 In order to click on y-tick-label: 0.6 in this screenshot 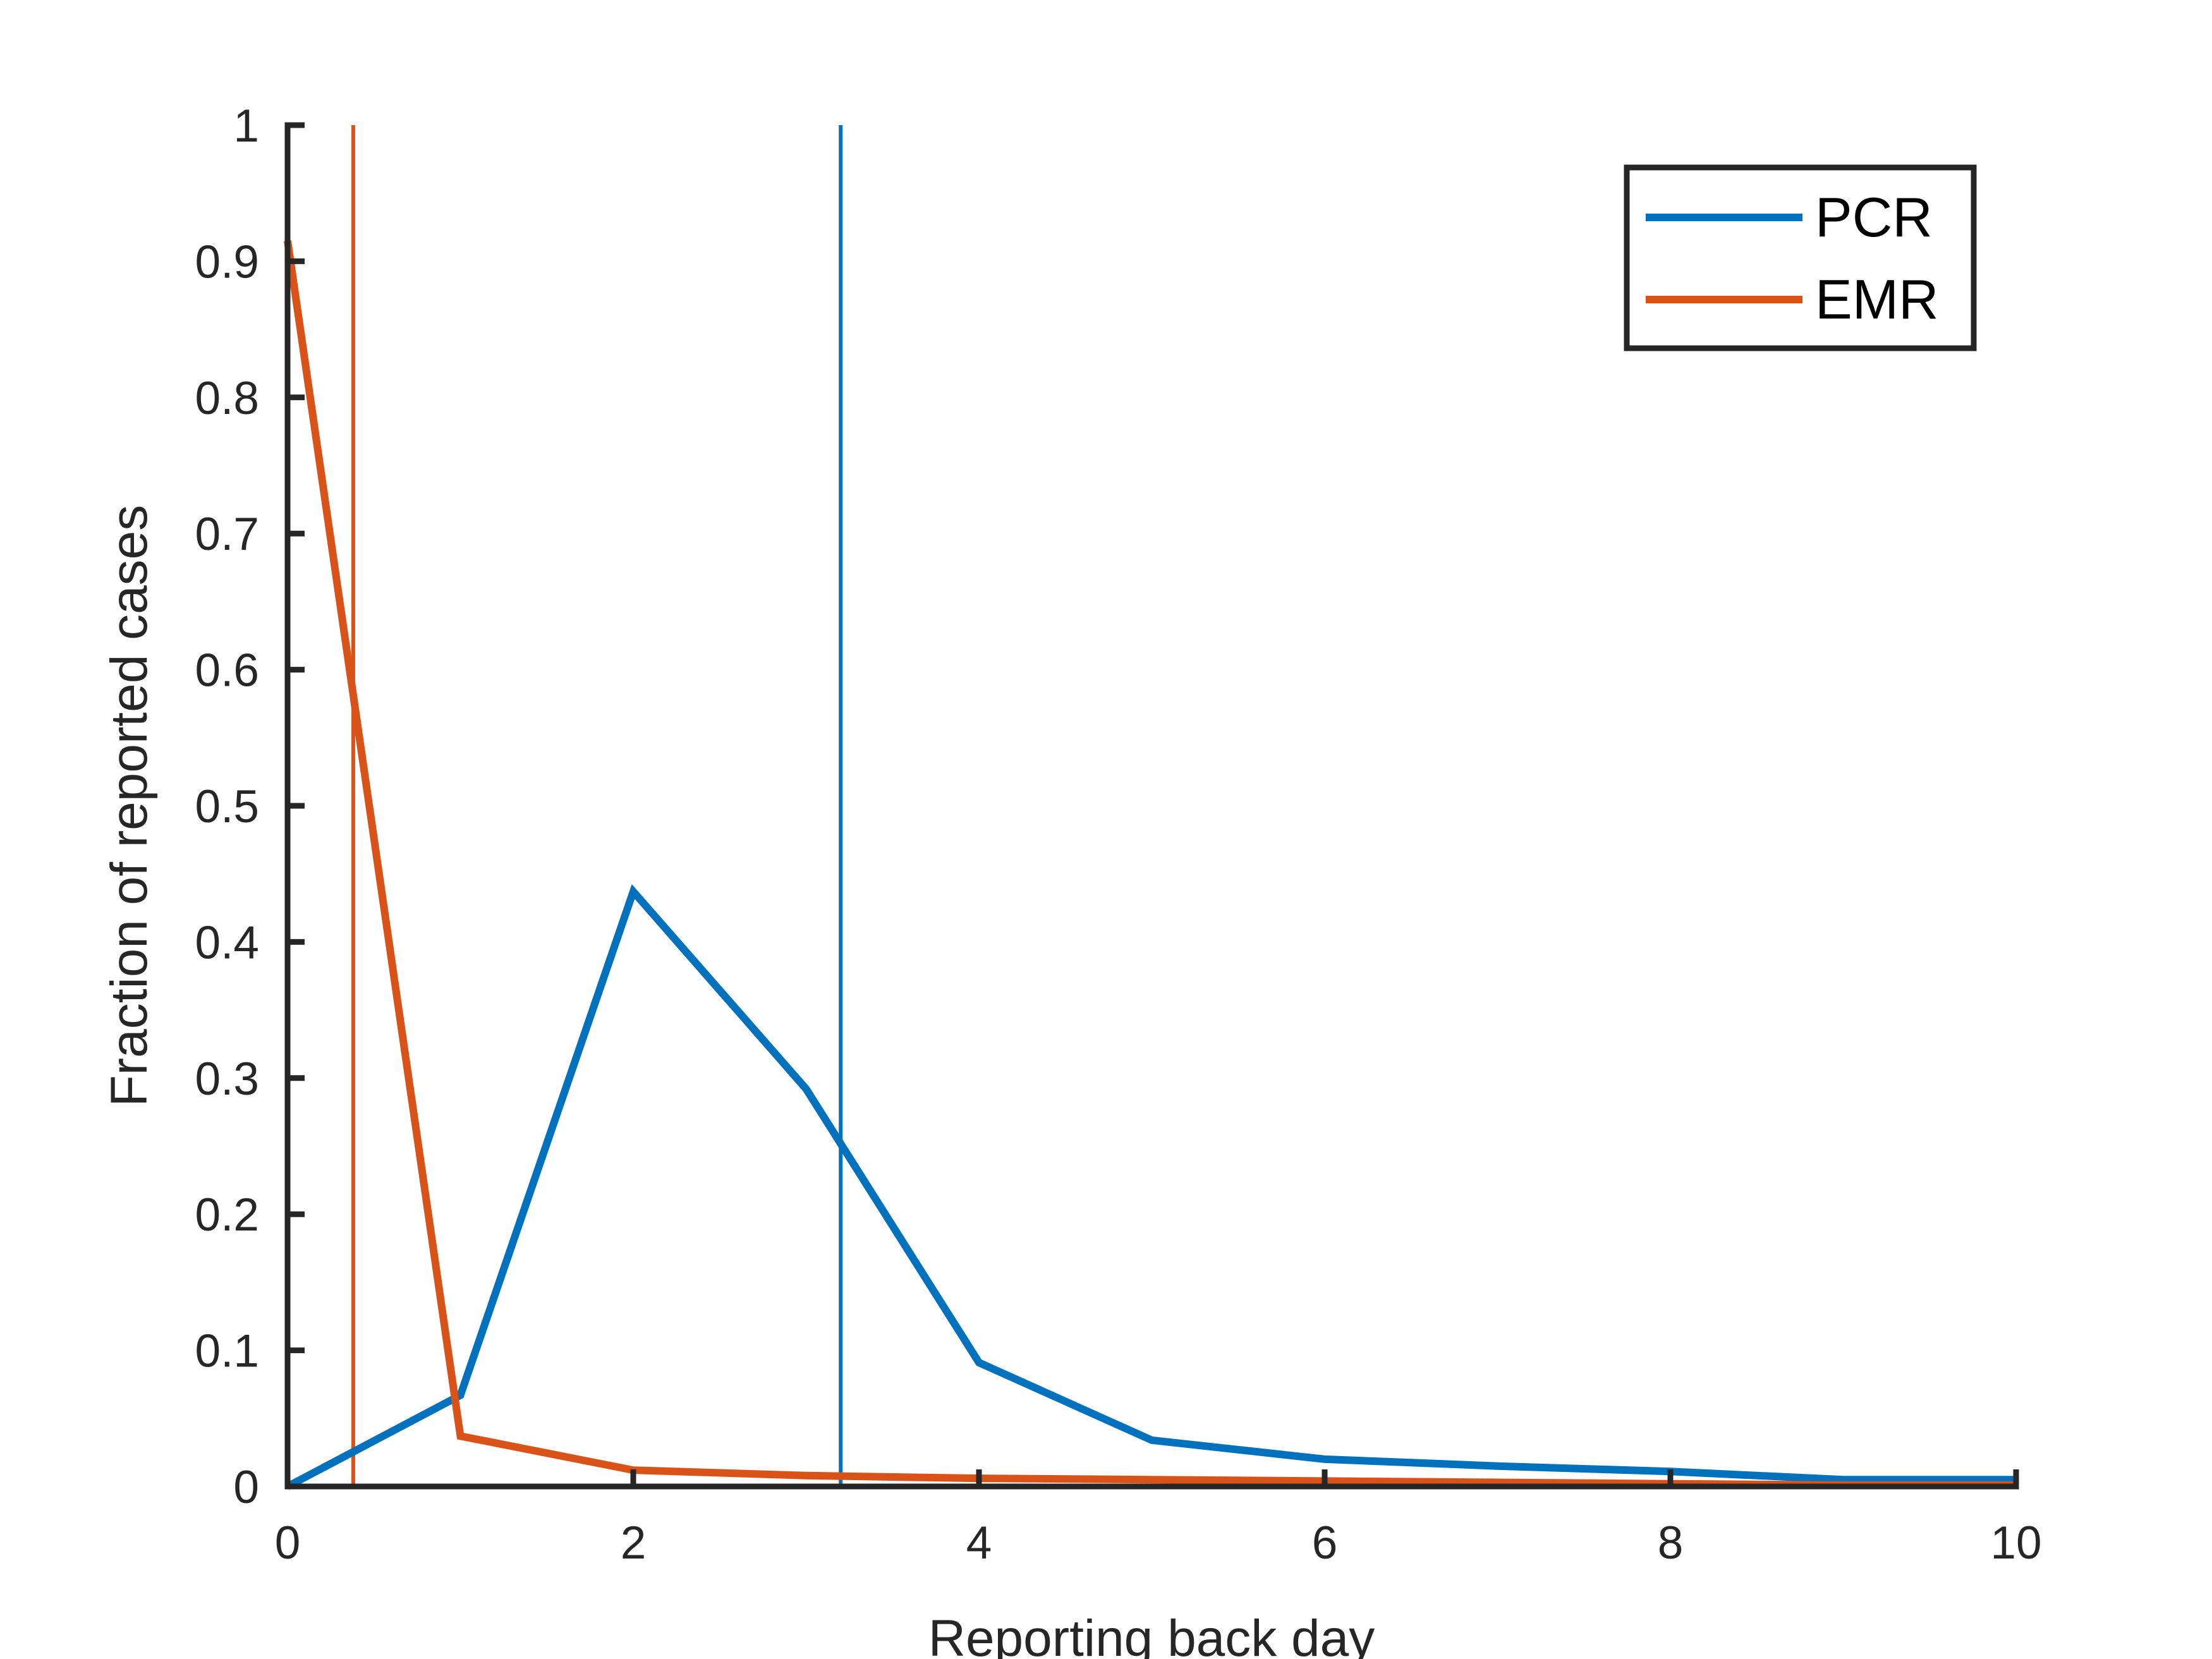, I will do `click(227, 670)`.